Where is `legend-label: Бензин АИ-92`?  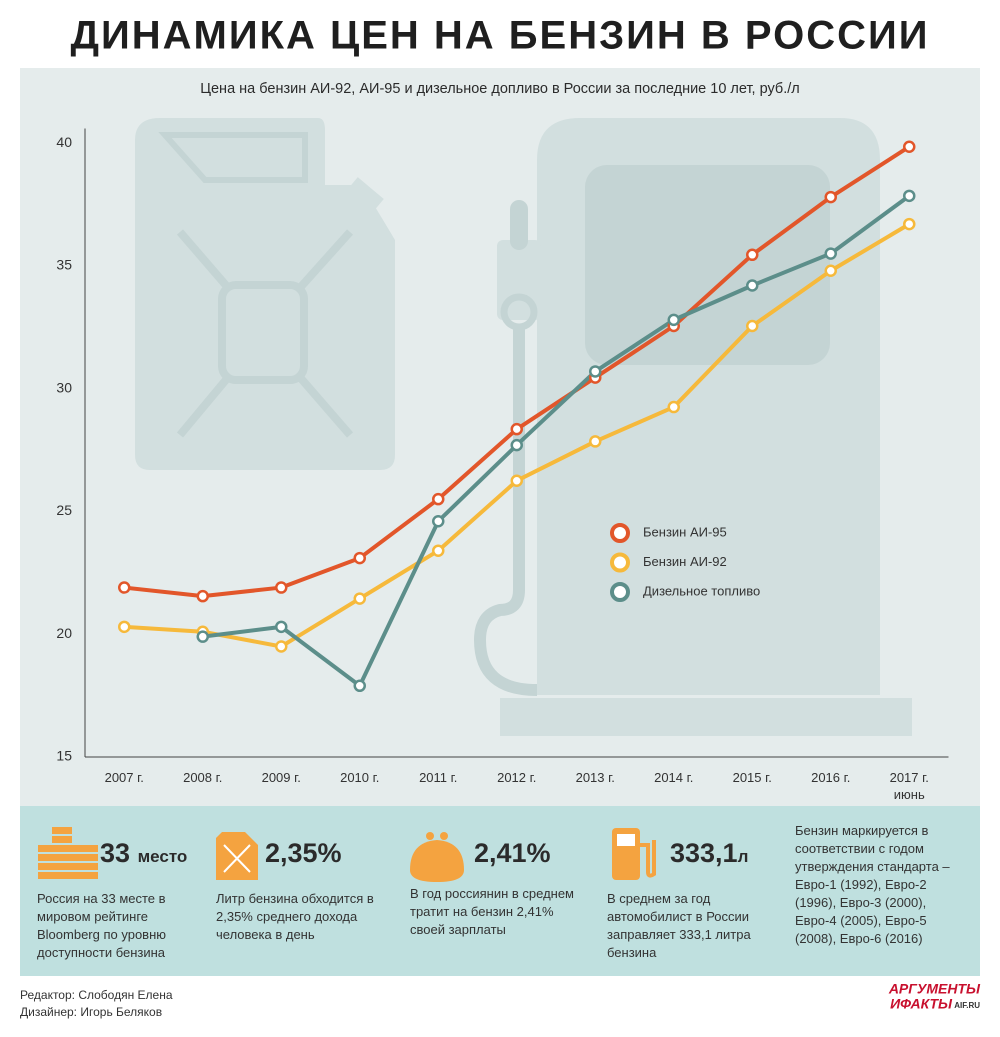
legend-label: Бензин АИ-92 is located at coordinates (685, 561).